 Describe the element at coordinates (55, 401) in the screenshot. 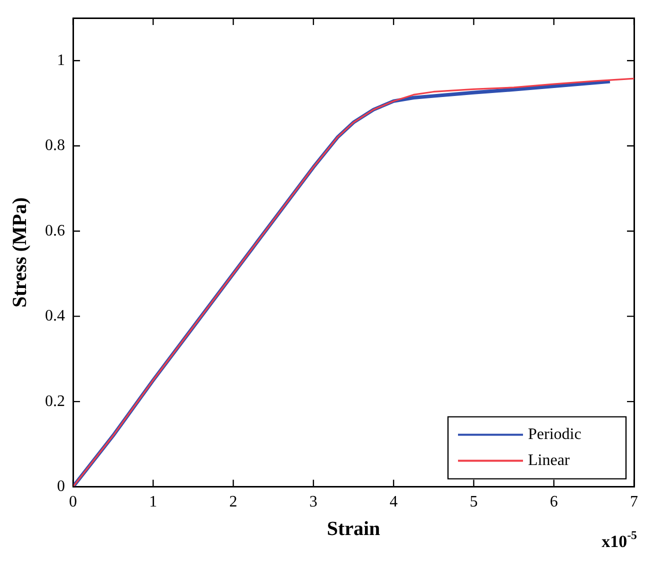

I see `y-tick-label: 0.2` at that location.